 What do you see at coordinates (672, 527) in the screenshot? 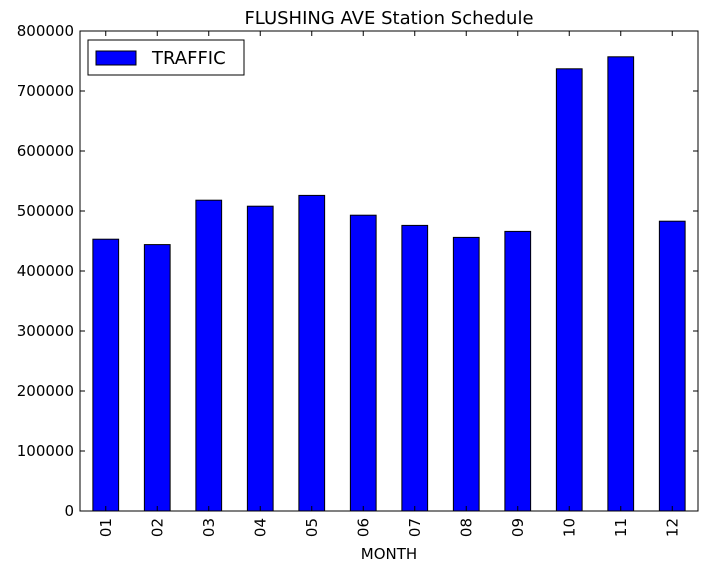
I see `x-tick-label-12: 12` at bounding box center [672, 527].